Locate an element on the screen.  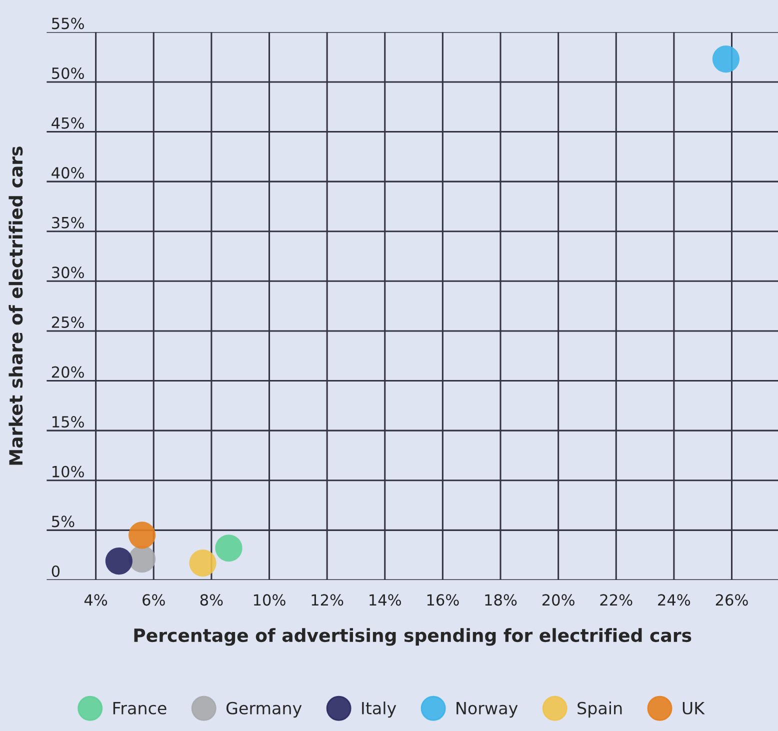
legend-label: Italy is located at coordinates (379, 710).